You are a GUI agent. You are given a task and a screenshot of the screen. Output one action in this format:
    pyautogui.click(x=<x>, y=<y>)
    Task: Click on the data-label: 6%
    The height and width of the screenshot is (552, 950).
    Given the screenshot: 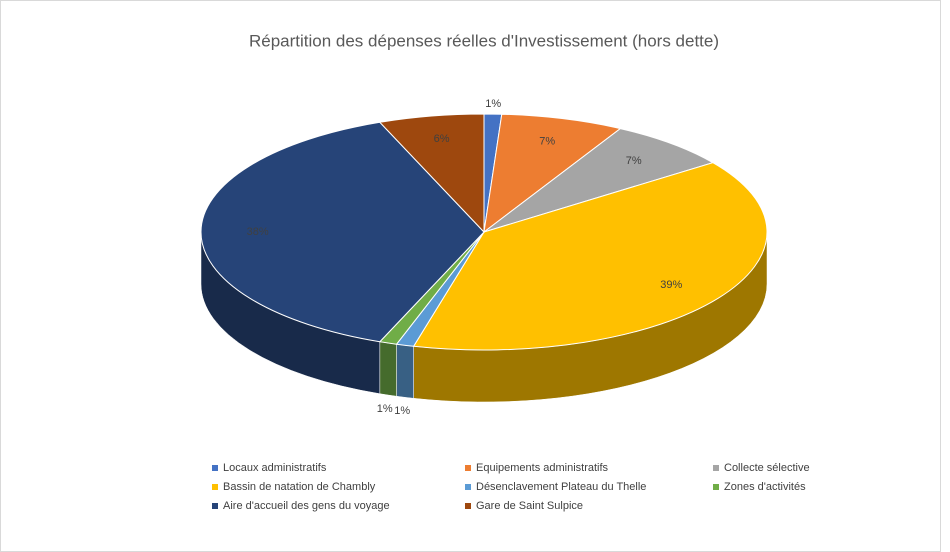 What is the action you would take?
    pyautogui.click(x=442, y=139)
    